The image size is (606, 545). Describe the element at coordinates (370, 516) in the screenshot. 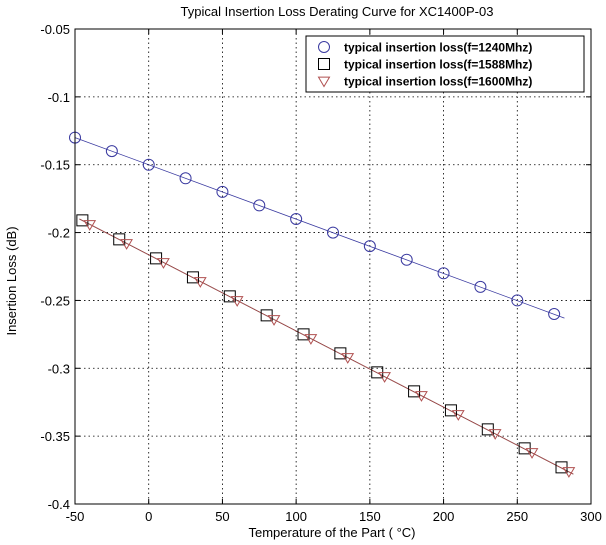

I see `x-tick-label: 150` at that location.